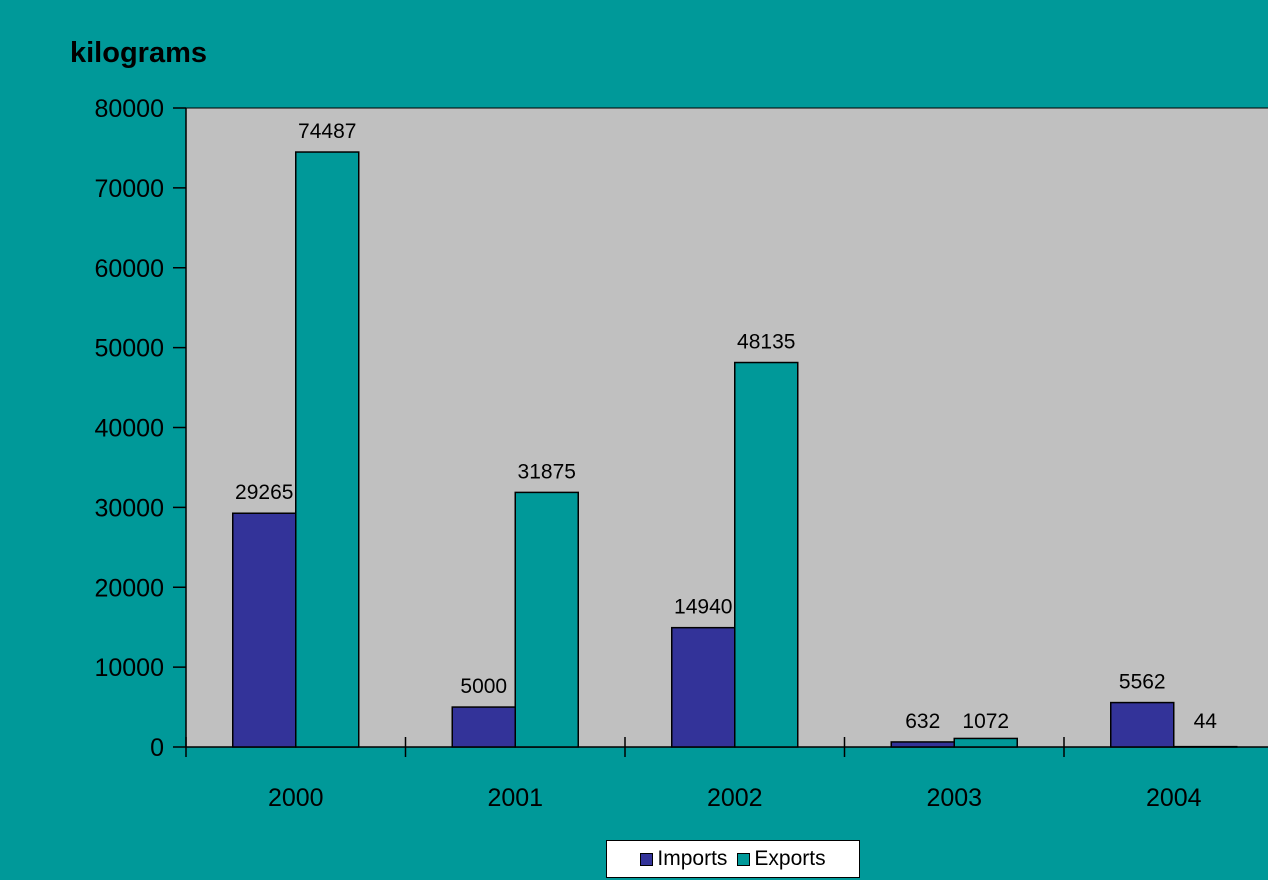 This screenshot has height=880, width=1268. What do you see at coordinates (483, 727) in the screenshot?
I see `bar-imports-2001` at bounding box center [483, 727].